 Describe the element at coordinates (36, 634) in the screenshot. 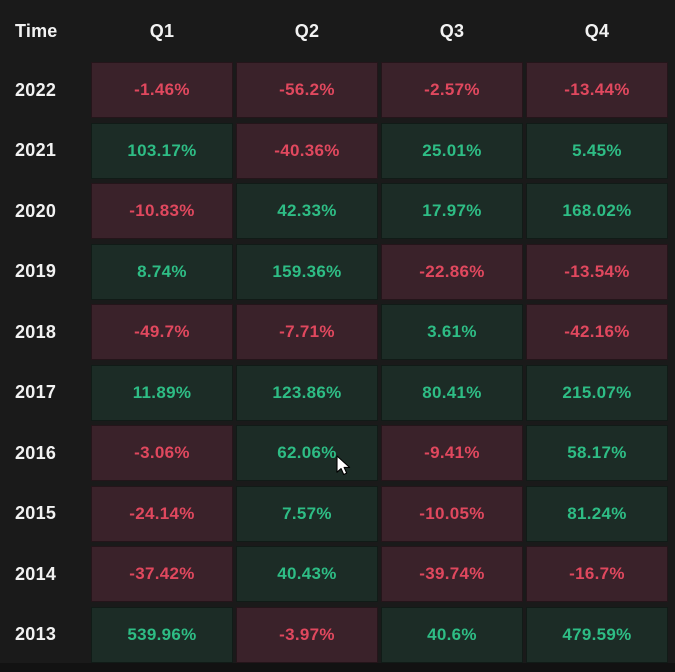

I see `row-year: 2013` at that location.